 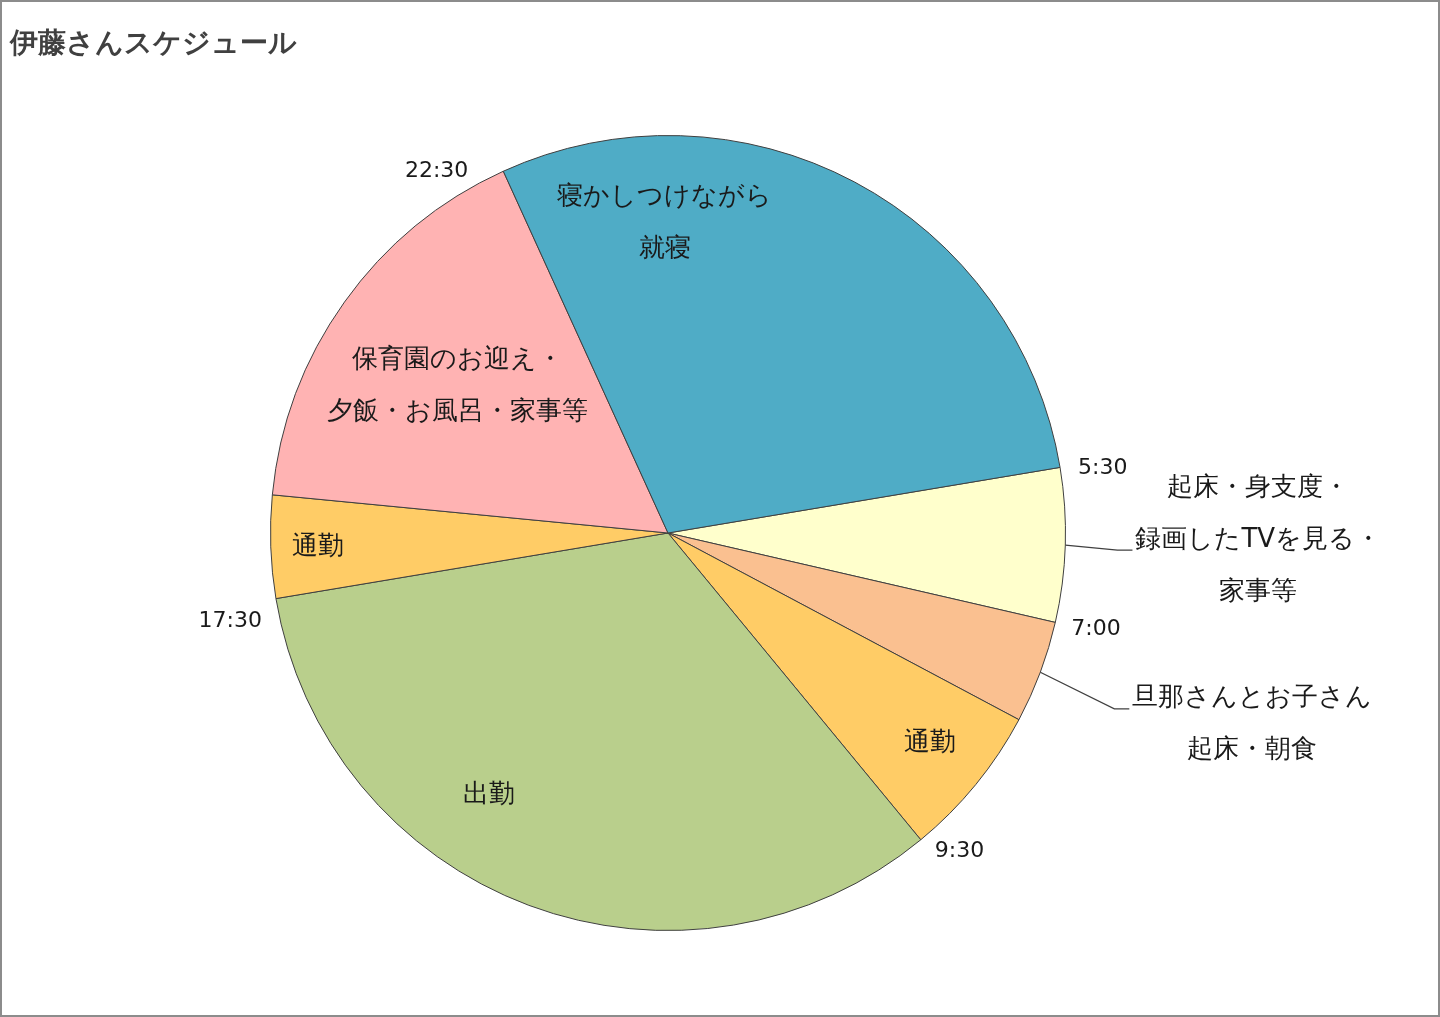 I want to click on slice-label: 出勤, so click(x=489, y=793).